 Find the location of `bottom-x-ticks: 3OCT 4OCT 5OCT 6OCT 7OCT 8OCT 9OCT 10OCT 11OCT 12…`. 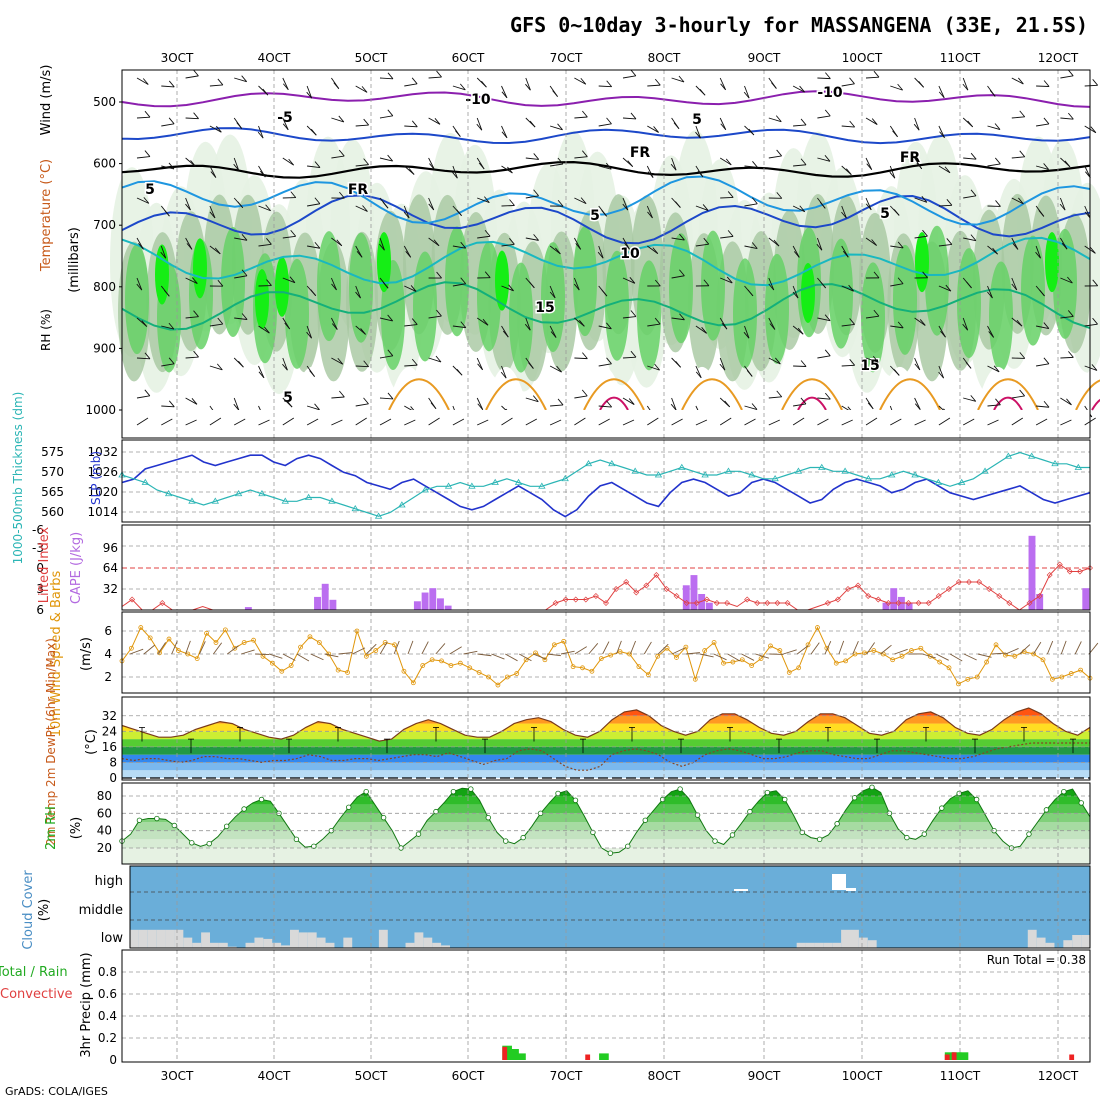

bottom-x-ticks: 3OCT 4OCT 5OCT 6OCT 7OCT 8OCT 9OCT 10OCT 11OCT 12… is located at coordinates (620, 1076).